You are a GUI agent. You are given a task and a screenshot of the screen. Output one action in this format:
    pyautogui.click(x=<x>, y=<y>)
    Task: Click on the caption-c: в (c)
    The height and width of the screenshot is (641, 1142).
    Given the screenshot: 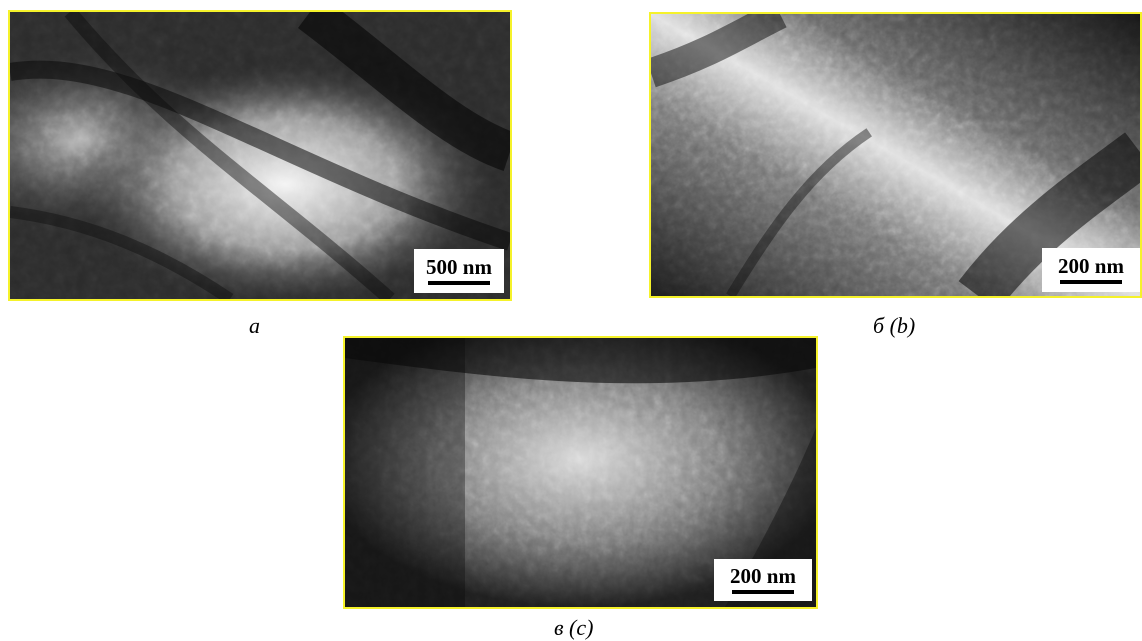 What is the action you would take?
    pyautogui.click(x=574, y=627)
    